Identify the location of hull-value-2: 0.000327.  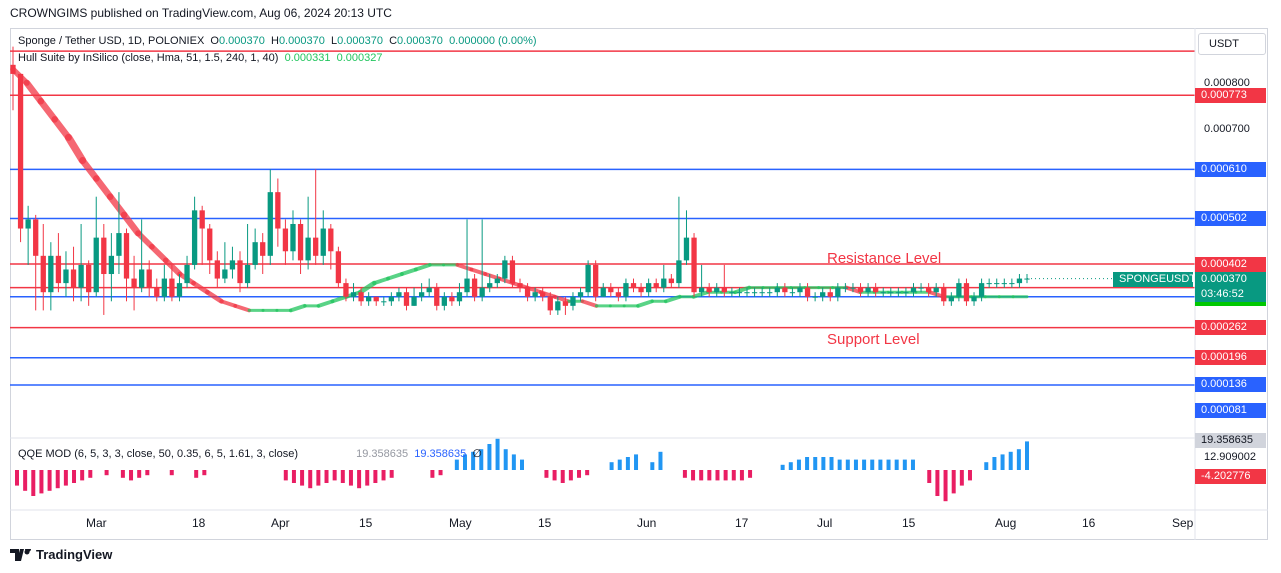
(359, 58).